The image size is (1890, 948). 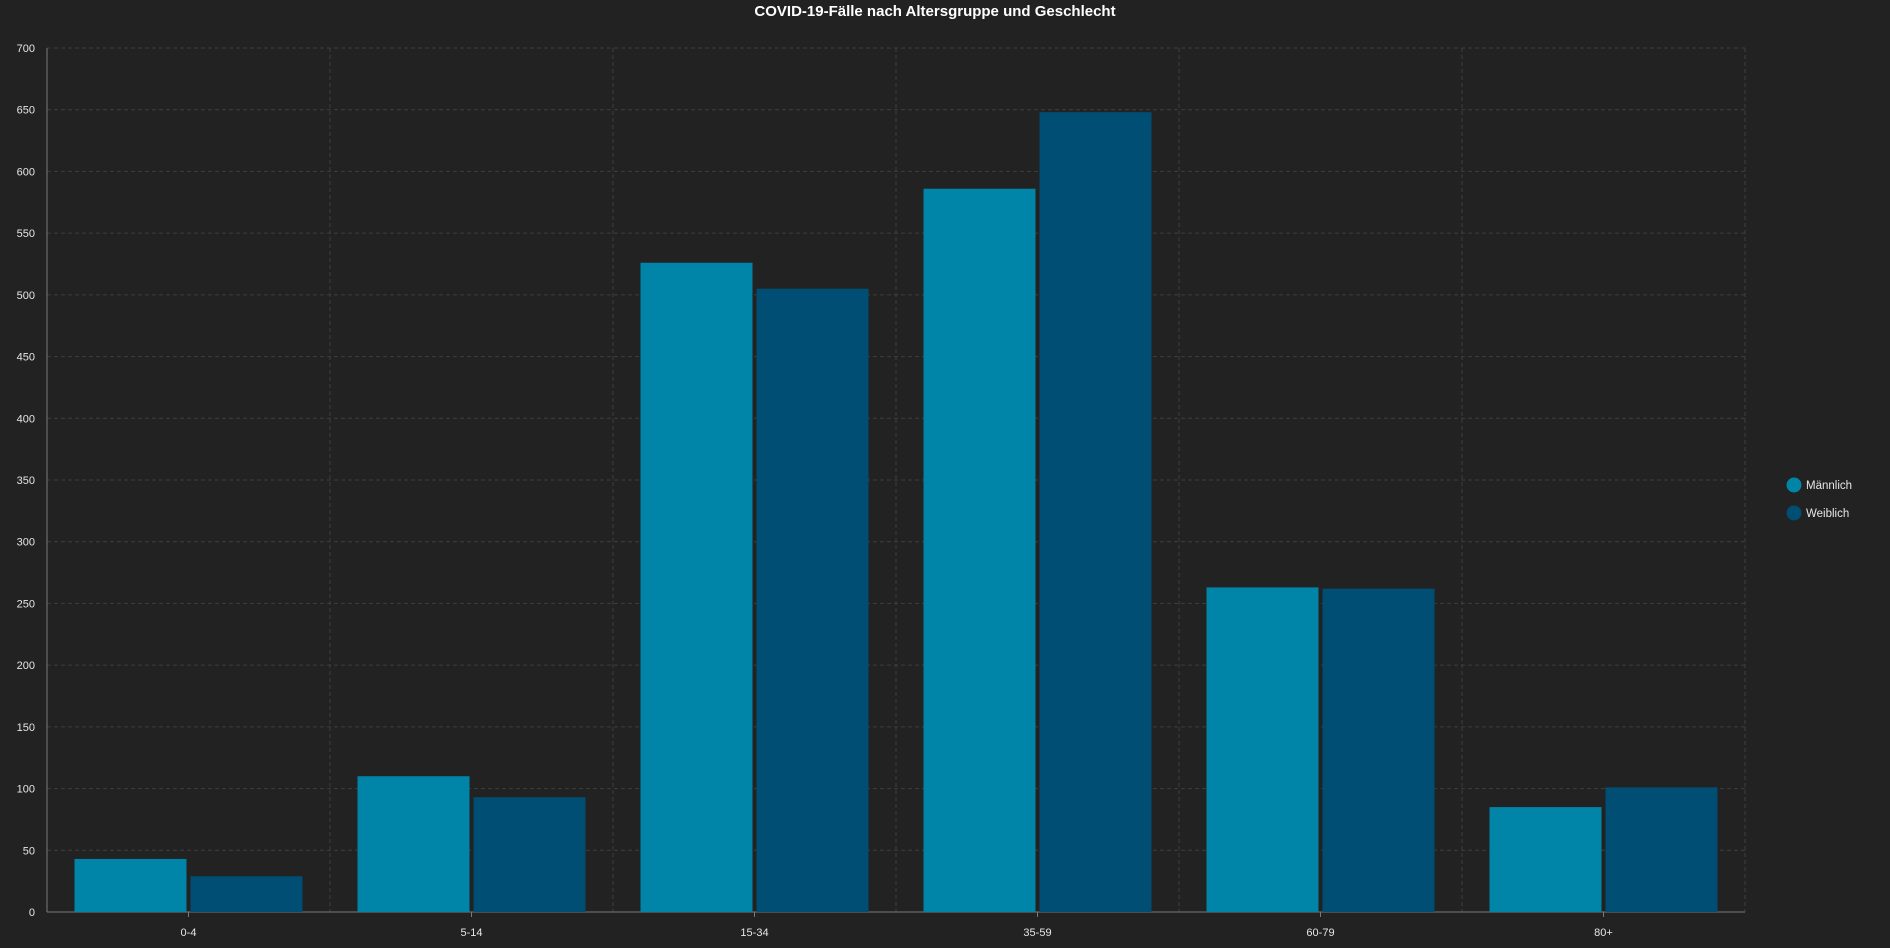 What do you see at coordinates (26, 111) in the screenshot?
I see `y-tick-label: 650` at bounding box center [26, 111].